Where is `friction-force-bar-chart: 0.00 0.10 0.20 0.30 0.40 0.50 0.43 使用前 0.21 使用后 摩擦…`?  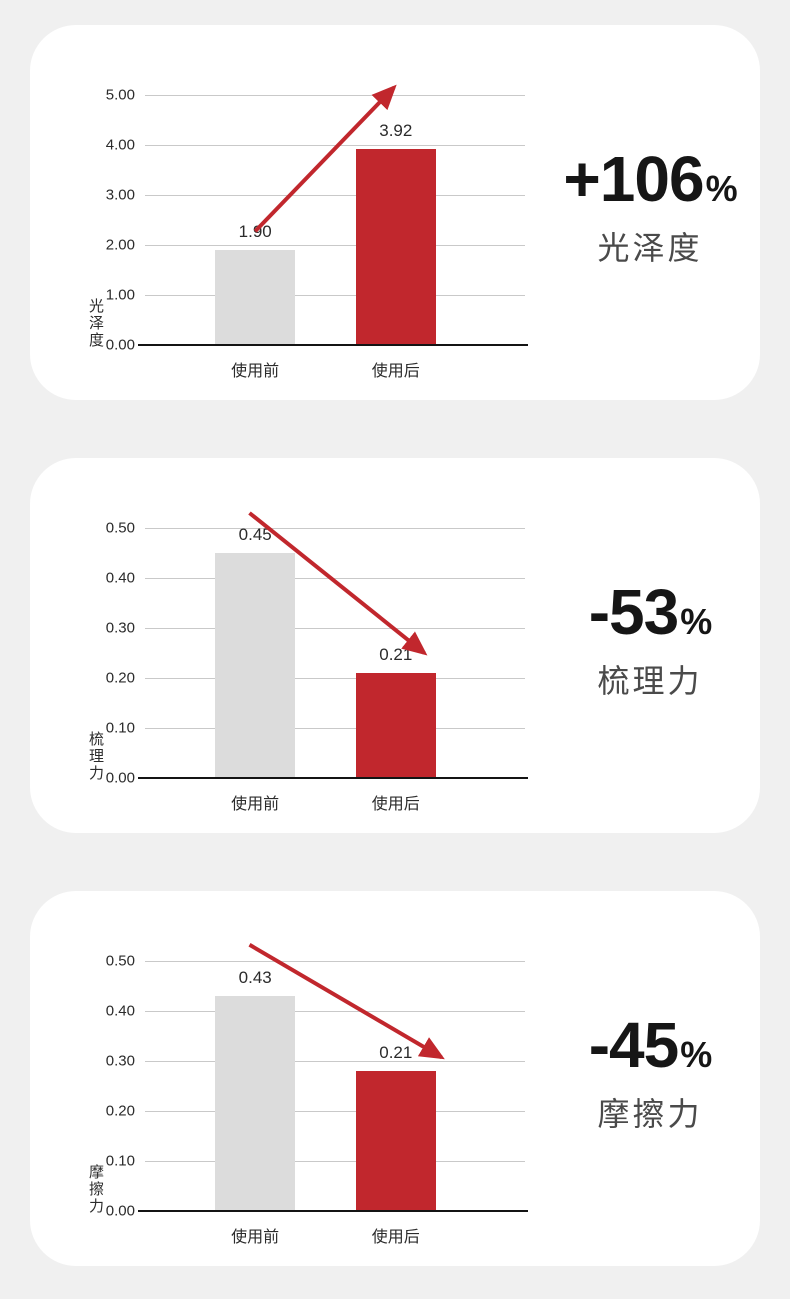 friction-force-bar-chart: 0.00 0.10 0.20 0.30 0.40 0.50 0.43 使用前 0.21 使用后 摩擦… is located at coordinates (307, 1094).